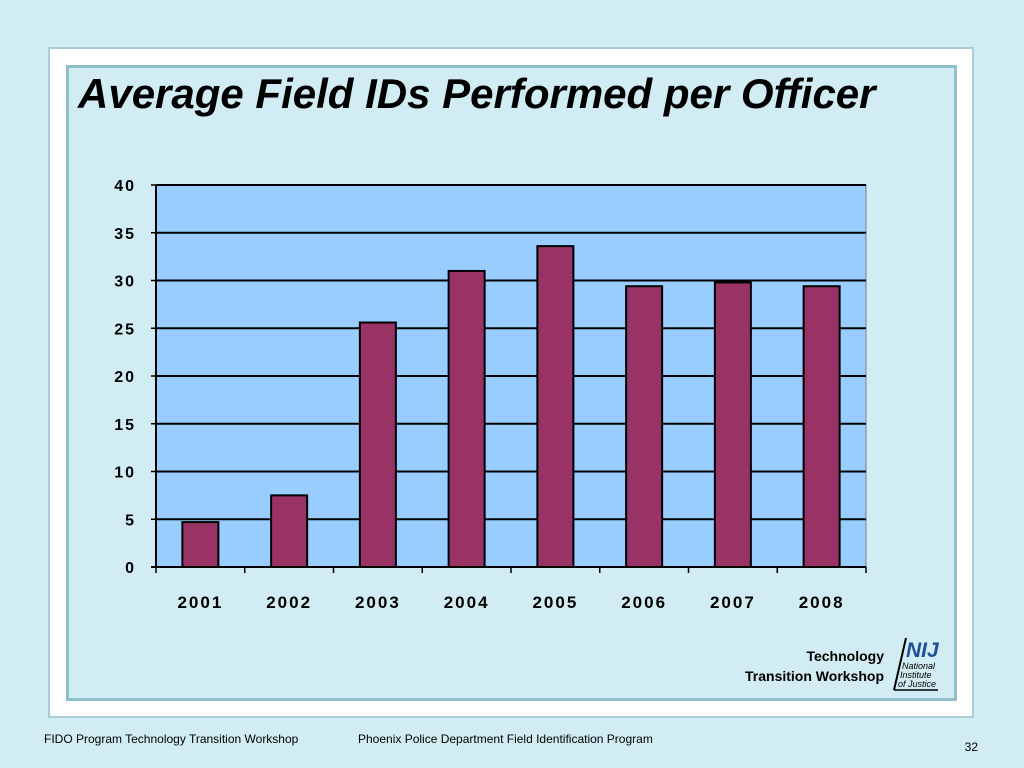 The width and height of the screenshot is (1024, 768). Describe the element at coordinates (125, 329) in the screenshot. I see `y-tick-label: 25` at that location.